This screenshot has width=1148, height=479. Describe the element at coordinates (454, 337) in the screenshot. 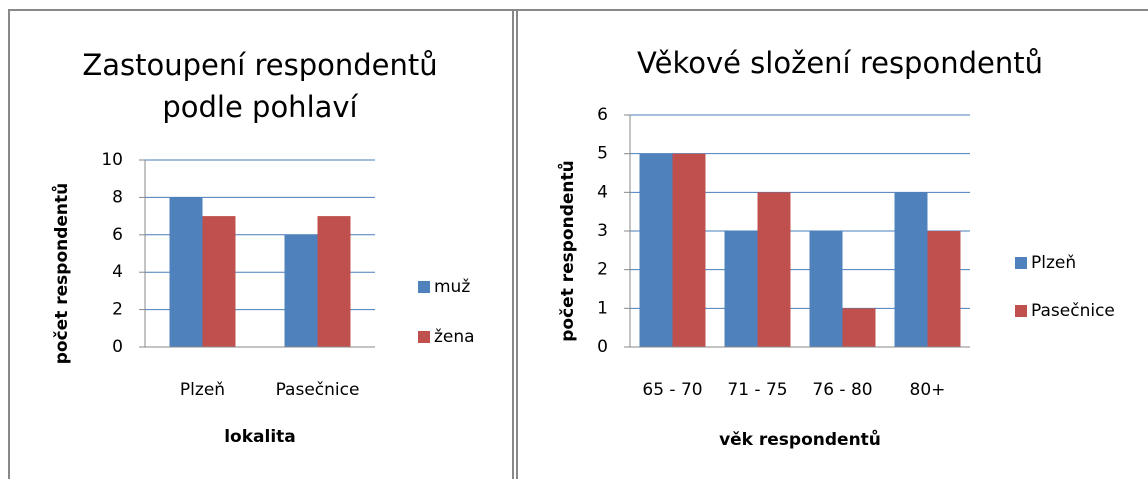

I see `legend-label: žena` at that location.